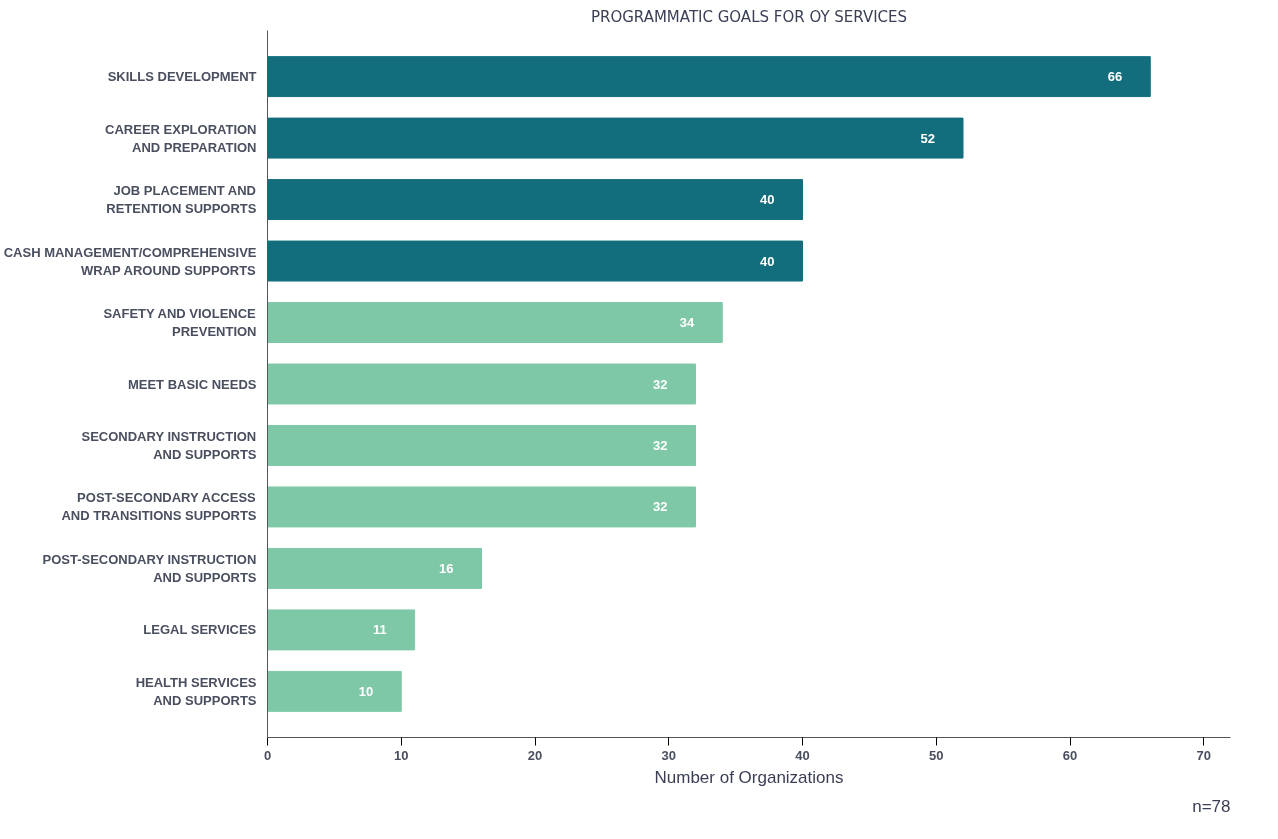 This screenshot has height=839, width=1278. What do you see at coordinates (180, 323) in the screenshot?
I see `y-tick-label: SAFETY AND VIOLENCE PREVENTION` at bounding box center [180, 323].